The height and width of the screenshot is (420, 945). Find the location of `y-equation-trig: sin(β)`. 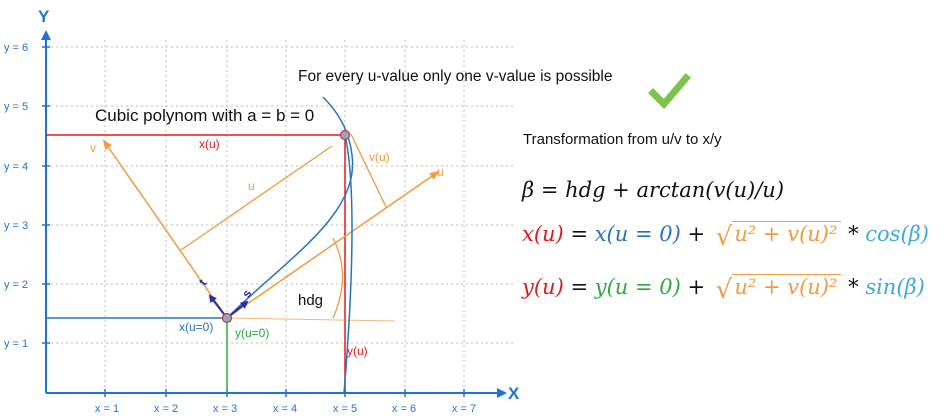

y-equation-trig: sin(β) is located at coordinates (895, 287).